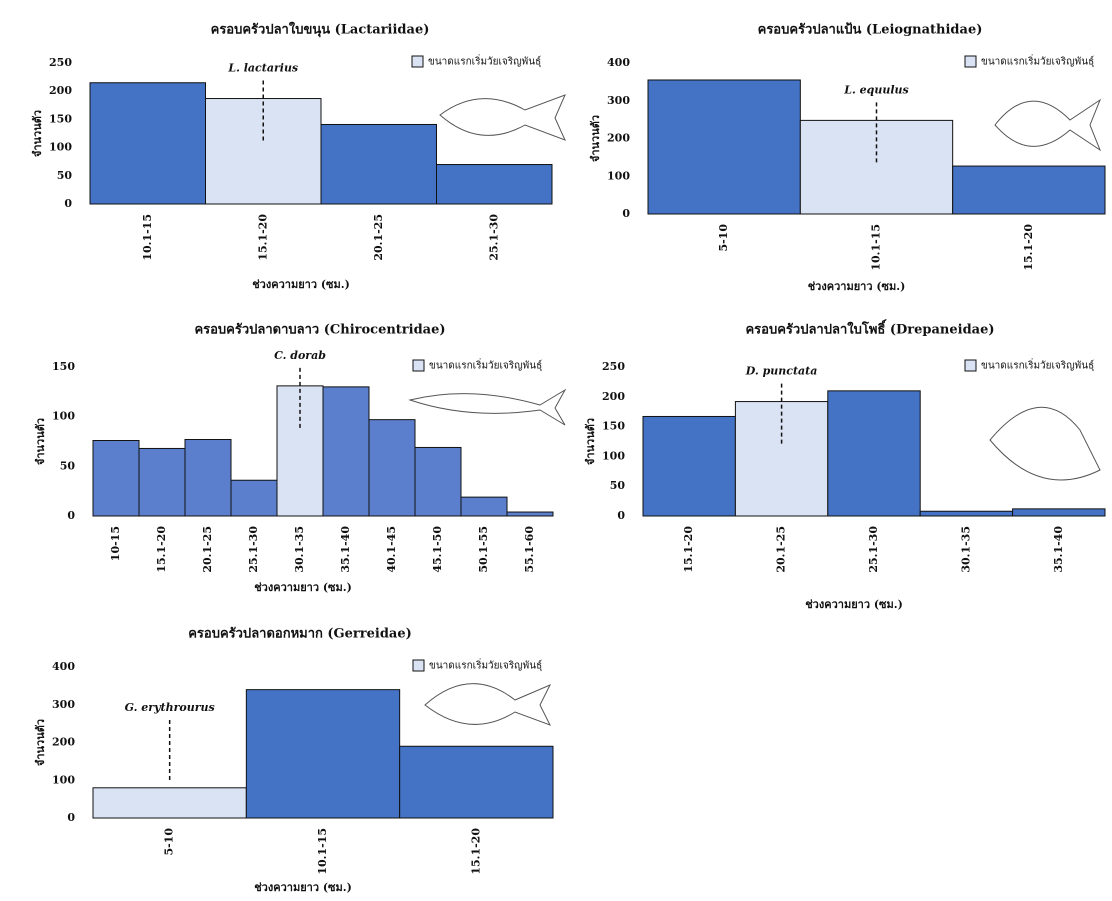 This screenshot has height=901, width=1112. What do you see at coordinates (320, 29) in the screenshot?
I see `chart-title: ครอบครัวปลาใบขนุน (Lactariidae)` at bounding box center [320, 29].